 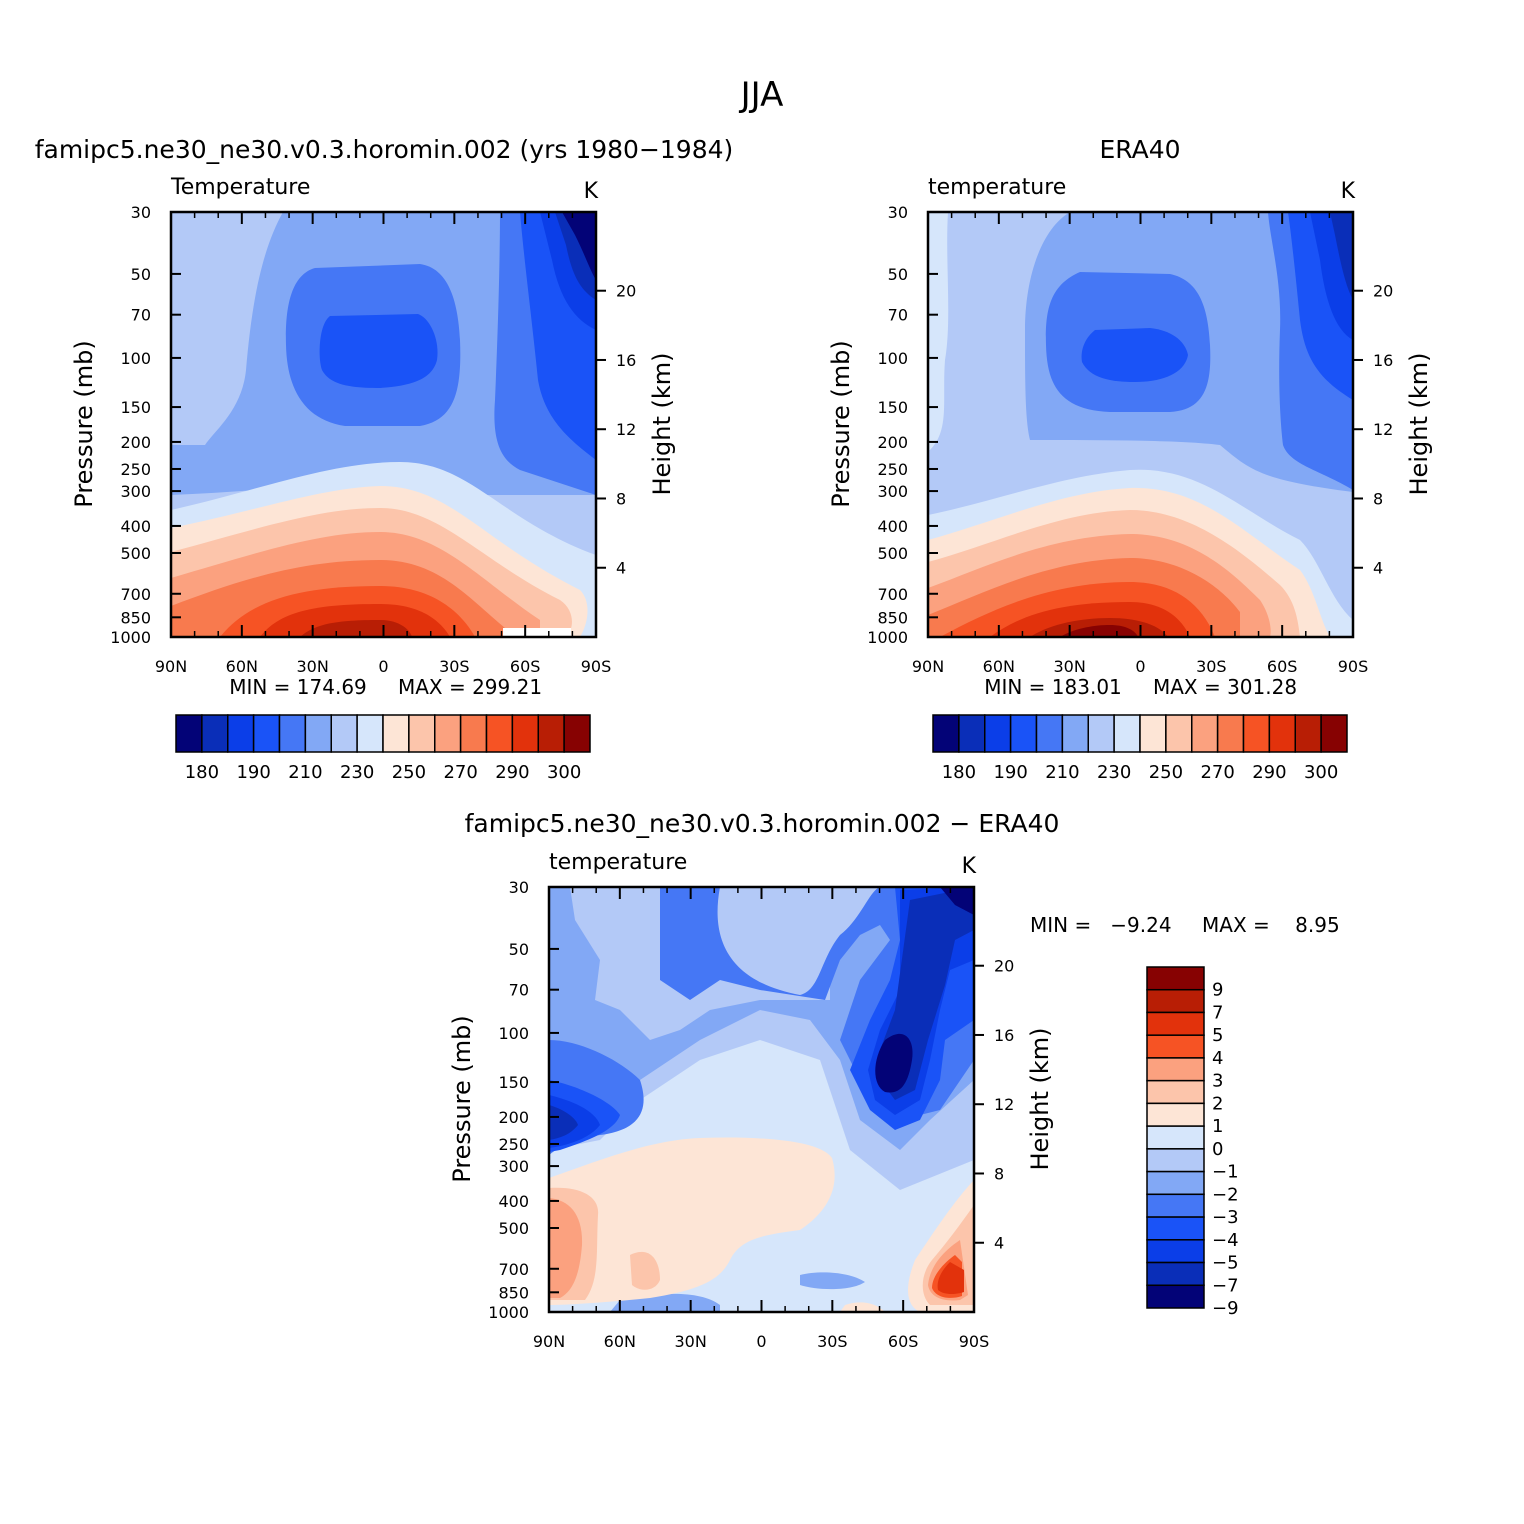 I want to click on y-axis-label: Pressure (mb), so click(x=84, y=423).